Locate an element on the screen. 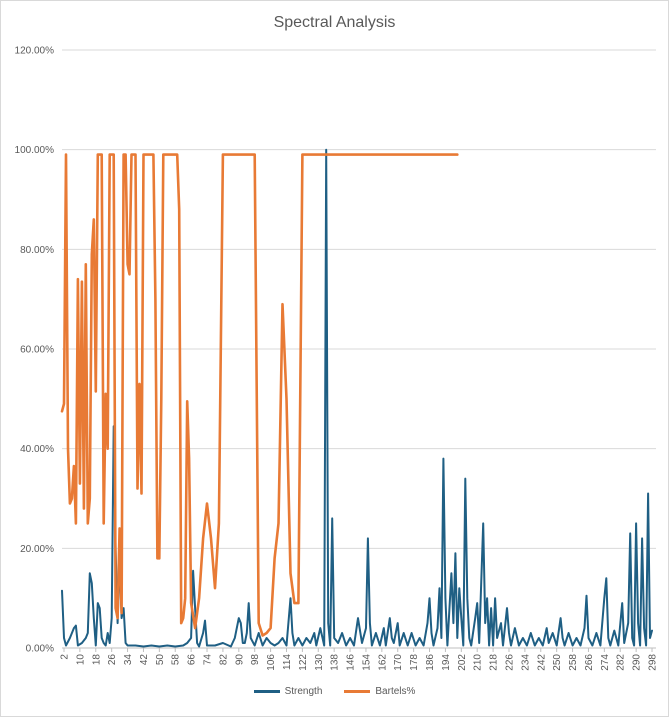 This screenshot has height=717, width=669. x-tick-label: 258 is located at coordinates (573, 662).